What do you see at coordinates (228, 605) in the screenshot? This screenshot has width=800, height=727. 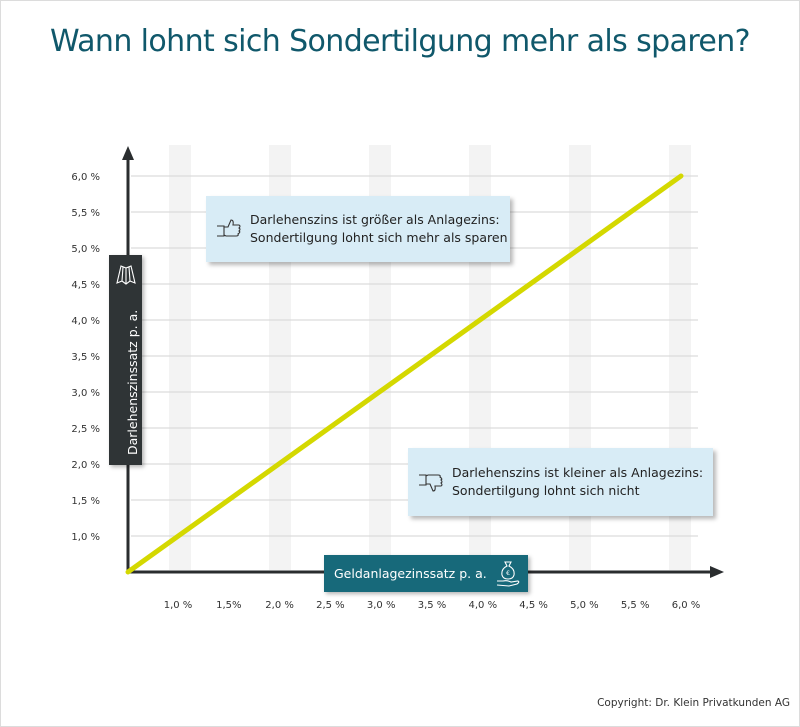 I see `x-tick-label: 1,5%` at bounding box center [228, 605].